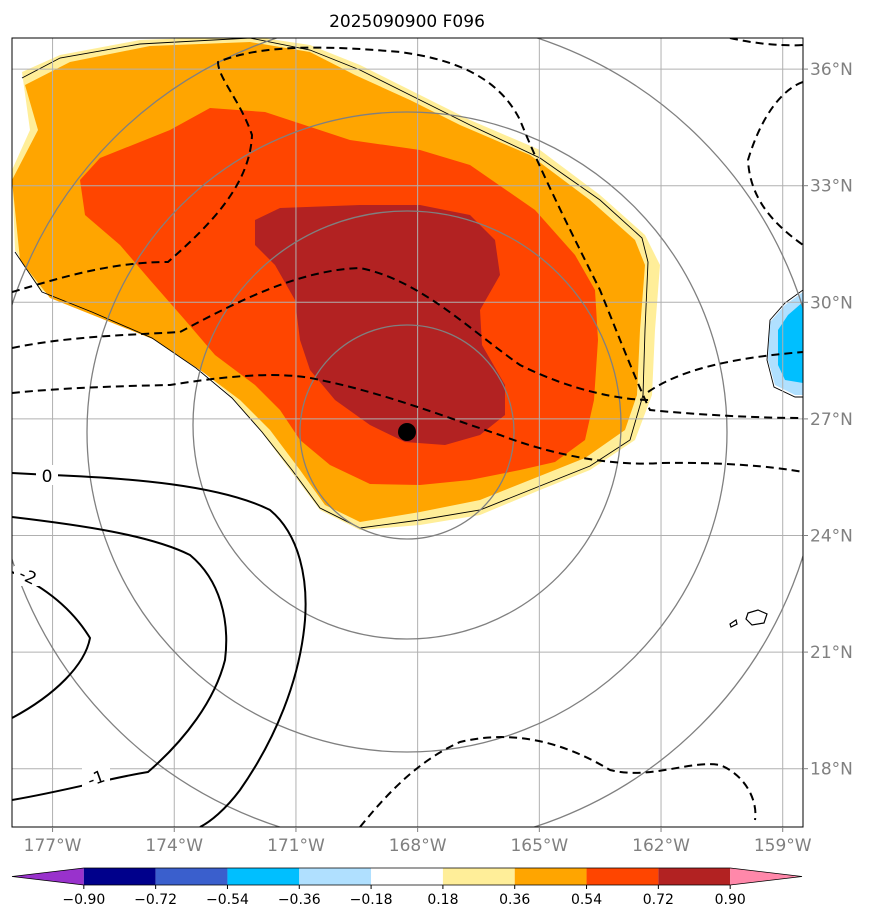 This screenshot has height=924, width=873. I want to click on latitude-tick-labels: 36°N 33°N 30°N 27°N 24°N 21°N 18°N, so click(828, 420).